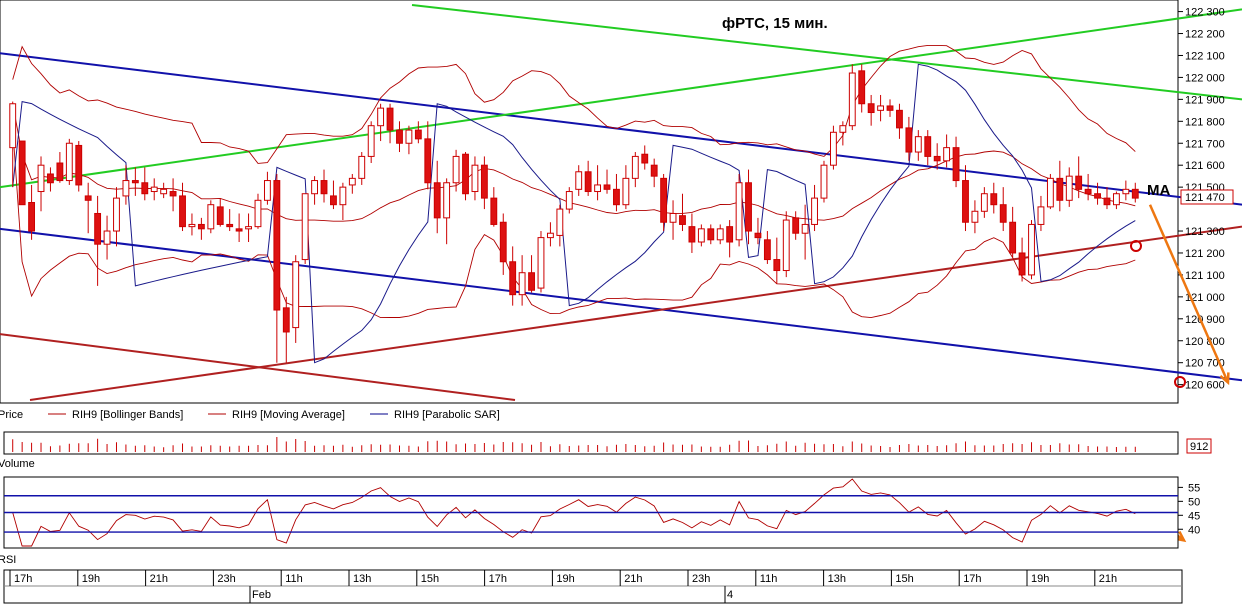  Describe the element at coordinates (1205, 254) in the screenshot. I see `price-tick-label: 121 200` at that location.